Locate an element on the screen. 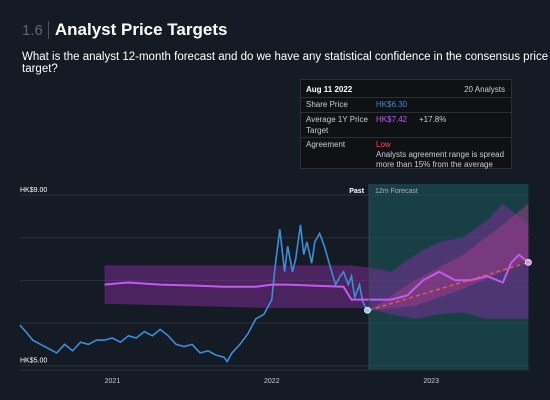  x-tick-label: 2023 is located at coordinates (431, 381).